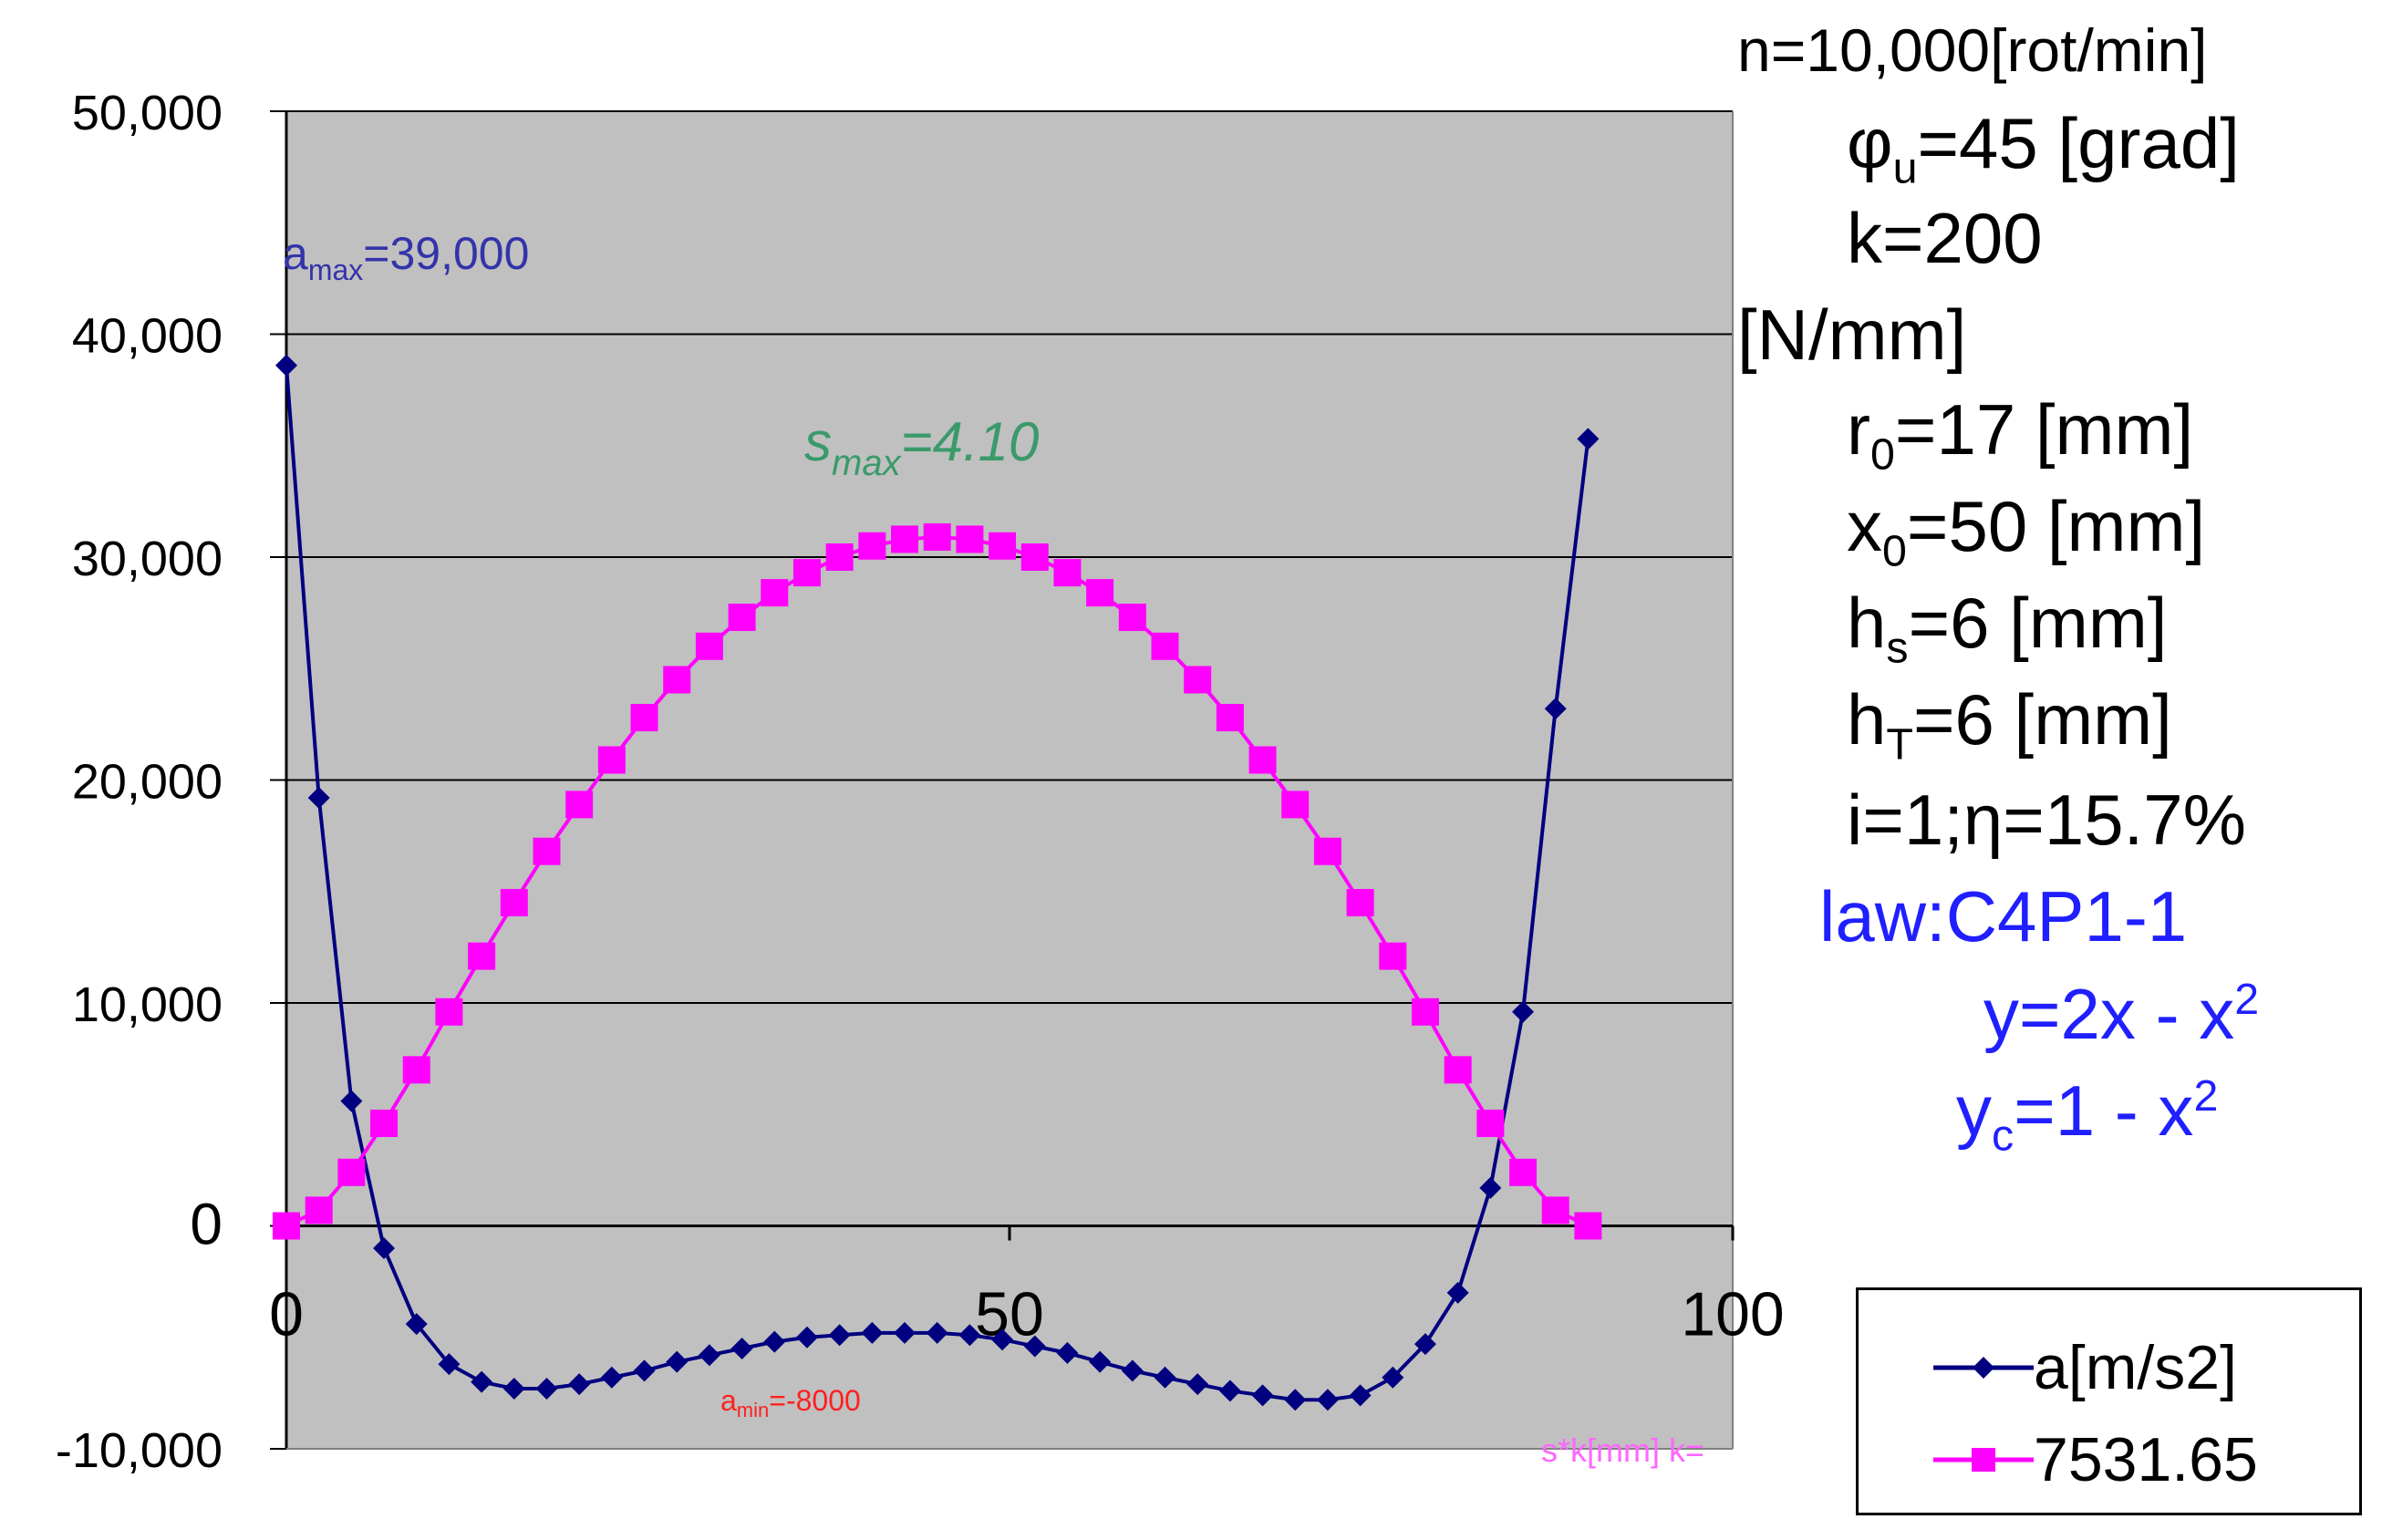 This screenshot has width=2382, height=1540. I want to click on y-tick-label: 50,000, so click(147, 113).